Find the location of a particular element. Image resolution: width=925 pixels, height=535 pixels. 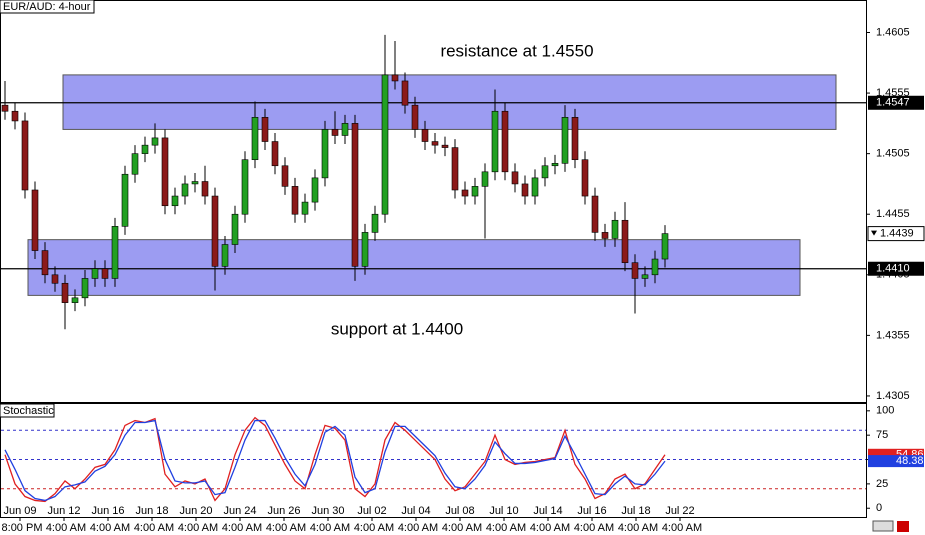

price-tag-label: 1.4410 is located at coordinates (893, 269).